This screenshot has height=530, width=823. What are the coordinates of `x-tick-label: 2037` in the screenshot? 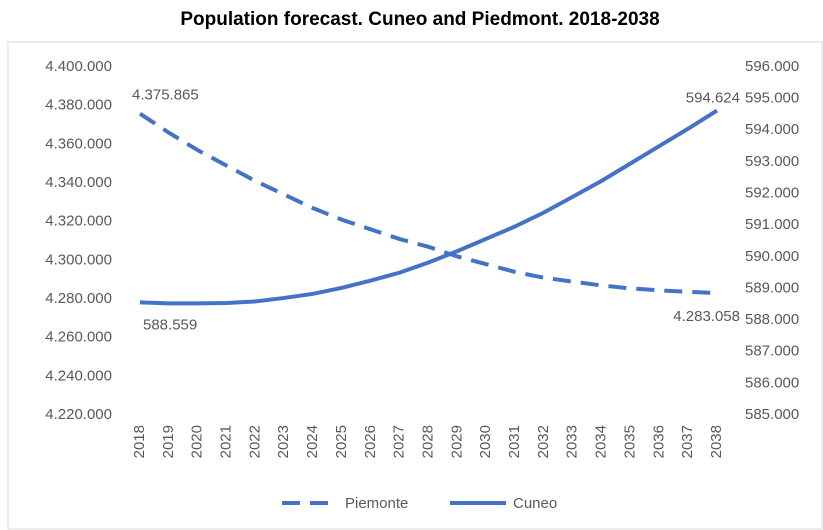 It's located at (687, 441).